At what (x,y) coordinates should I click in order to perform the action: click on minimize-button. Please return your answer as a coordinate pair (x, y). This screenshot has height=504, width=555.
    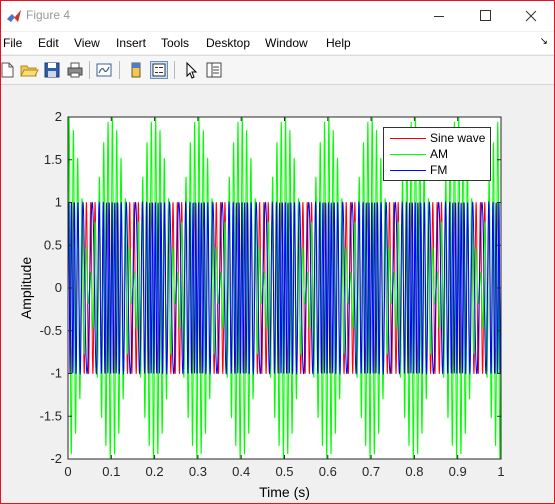
    Looking at the image, I should click on (439, 16).